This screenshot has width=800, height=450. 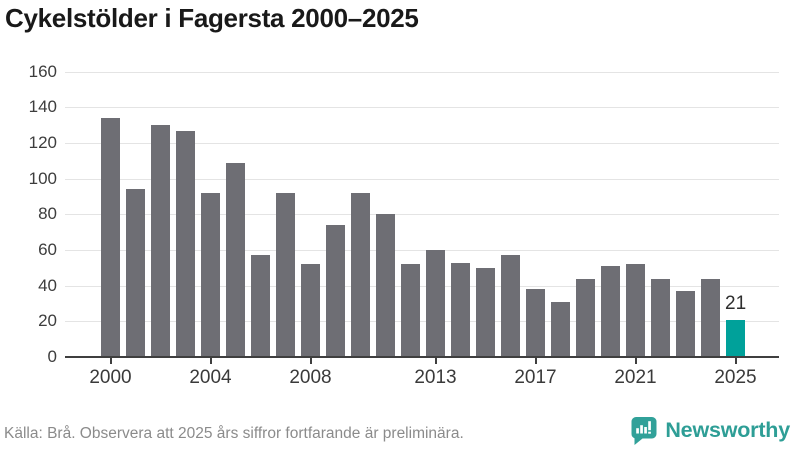 I want to click on bar-2023, so click(x=685, y=324).